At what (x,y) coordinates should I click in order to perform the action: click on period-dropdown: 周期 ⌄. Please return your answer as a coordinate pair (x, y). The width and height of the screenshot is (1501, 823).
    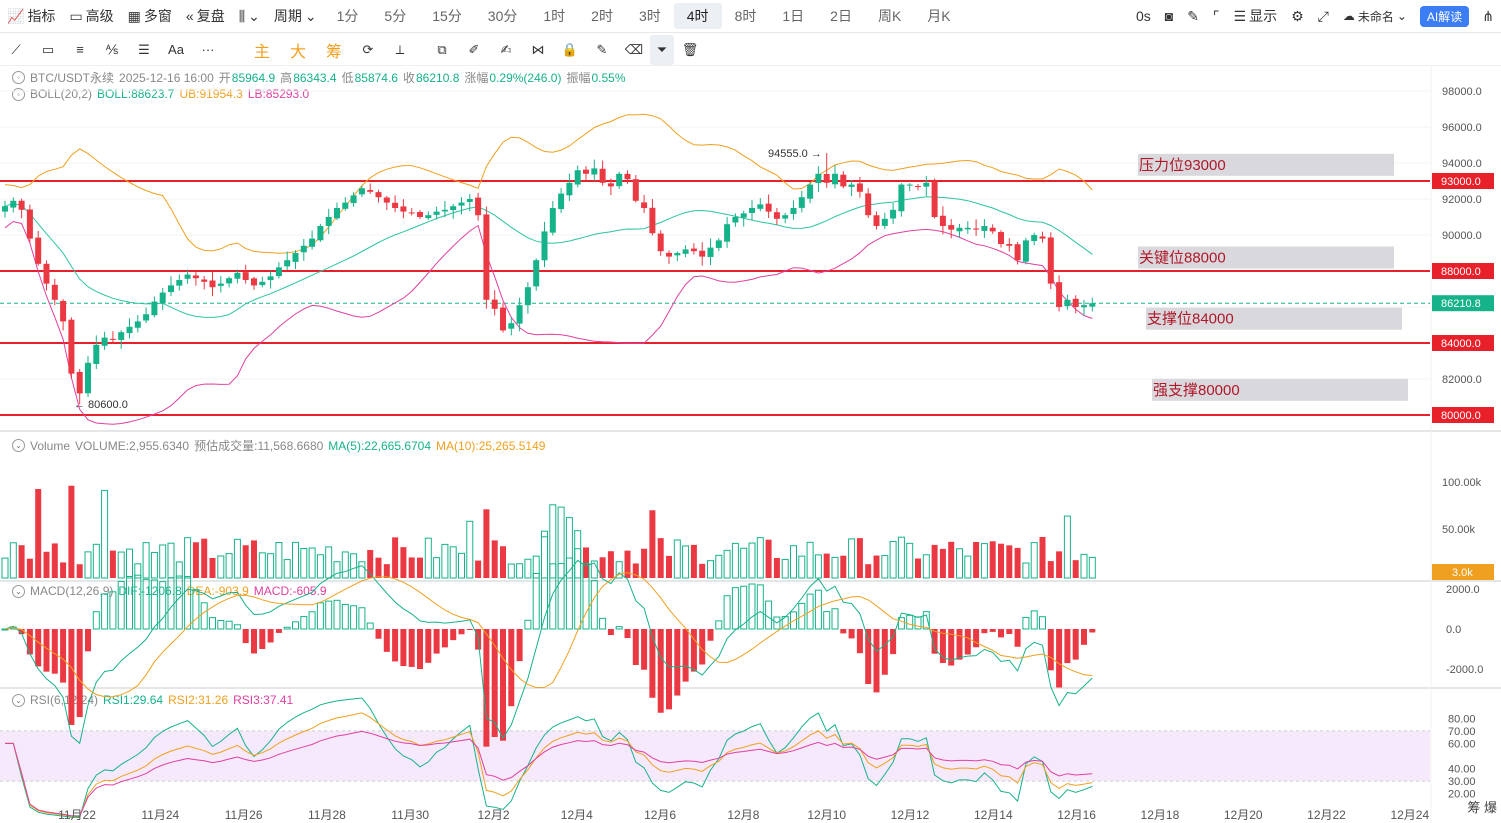
    Looking at the image, I should click on (295, 16).